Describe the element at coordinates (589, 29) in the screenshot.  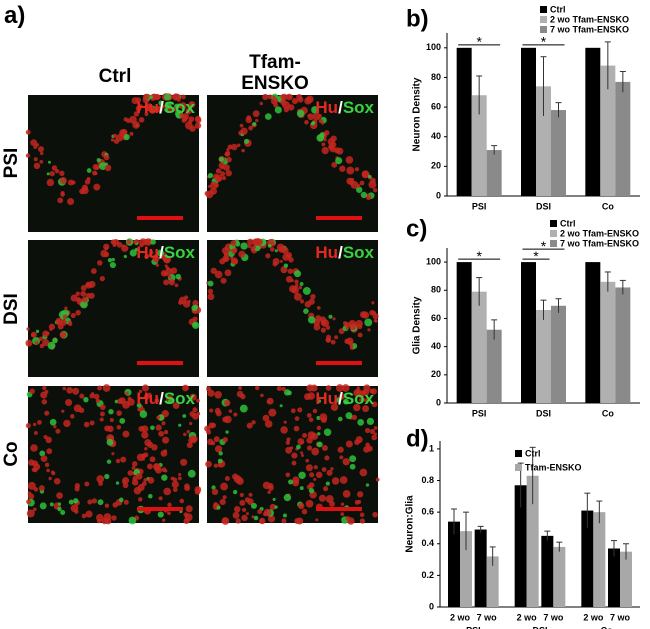
I see `legend-label: 7 wo Tfam-ENSKO` at that location.